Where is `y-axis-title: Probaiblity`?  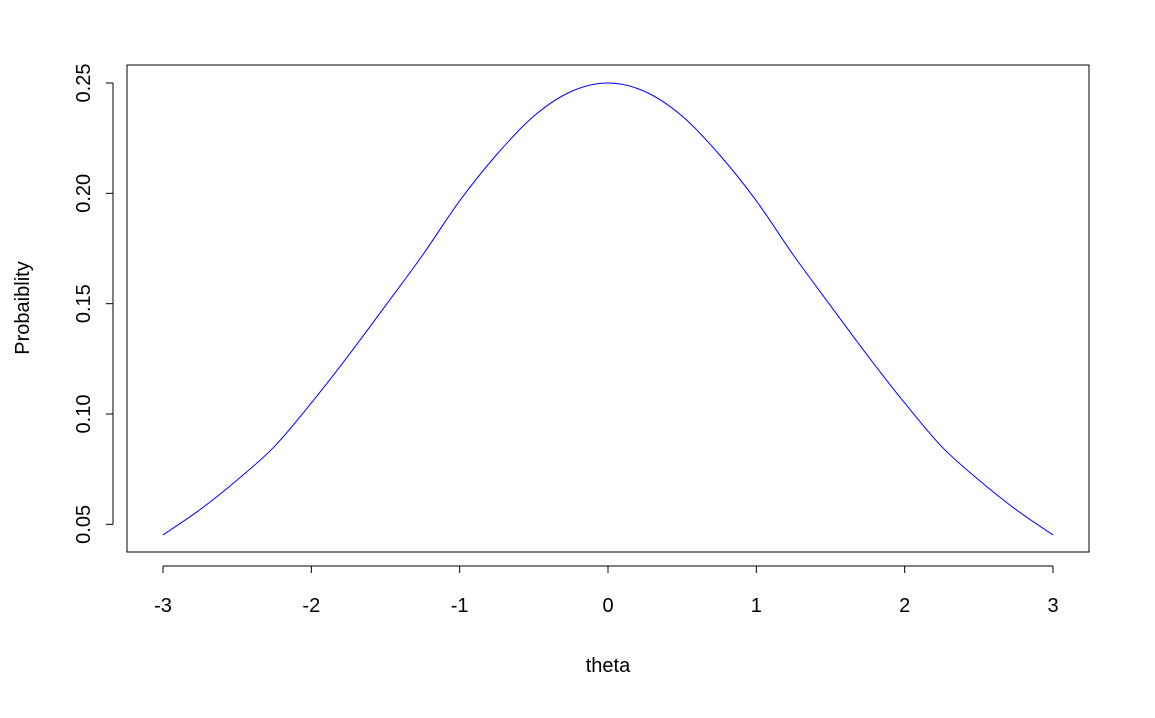
y-axis-title: Probaiblity is located at coordinates (23, 307).